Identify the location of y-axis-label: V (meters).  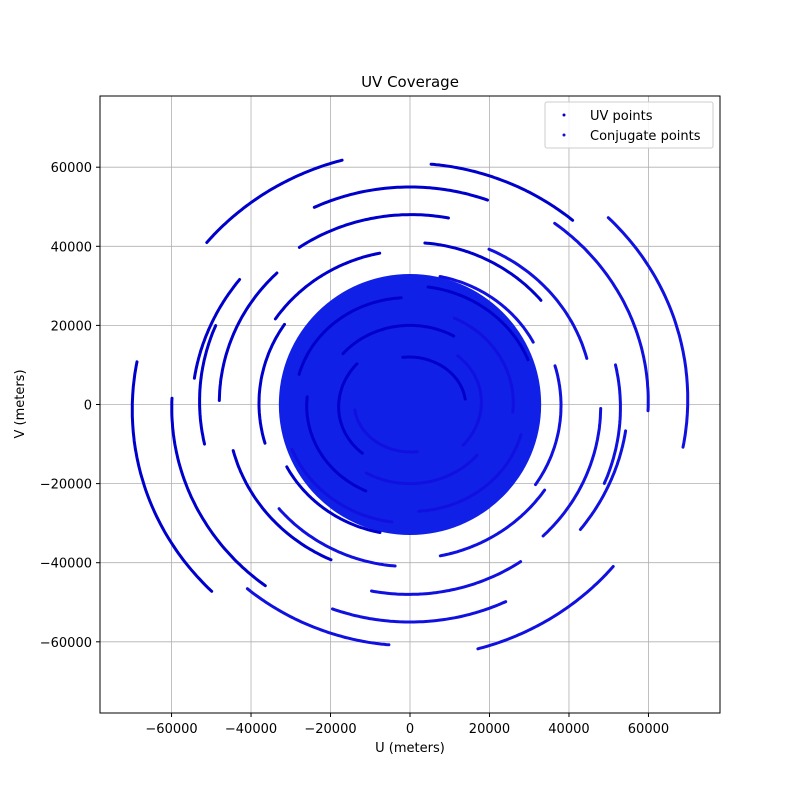
(20, 403).